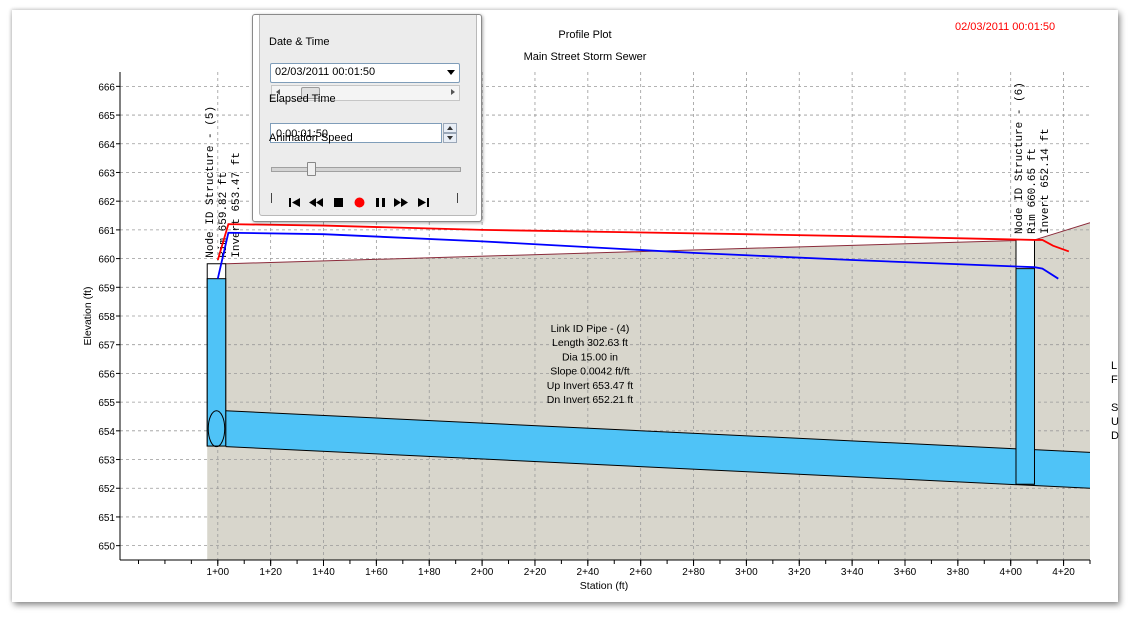 Image resolution: width=1134 pixels, height=617 pixels. I want to click on date-time-select: 02/03/2011 00:01:50, so click(365, 73).